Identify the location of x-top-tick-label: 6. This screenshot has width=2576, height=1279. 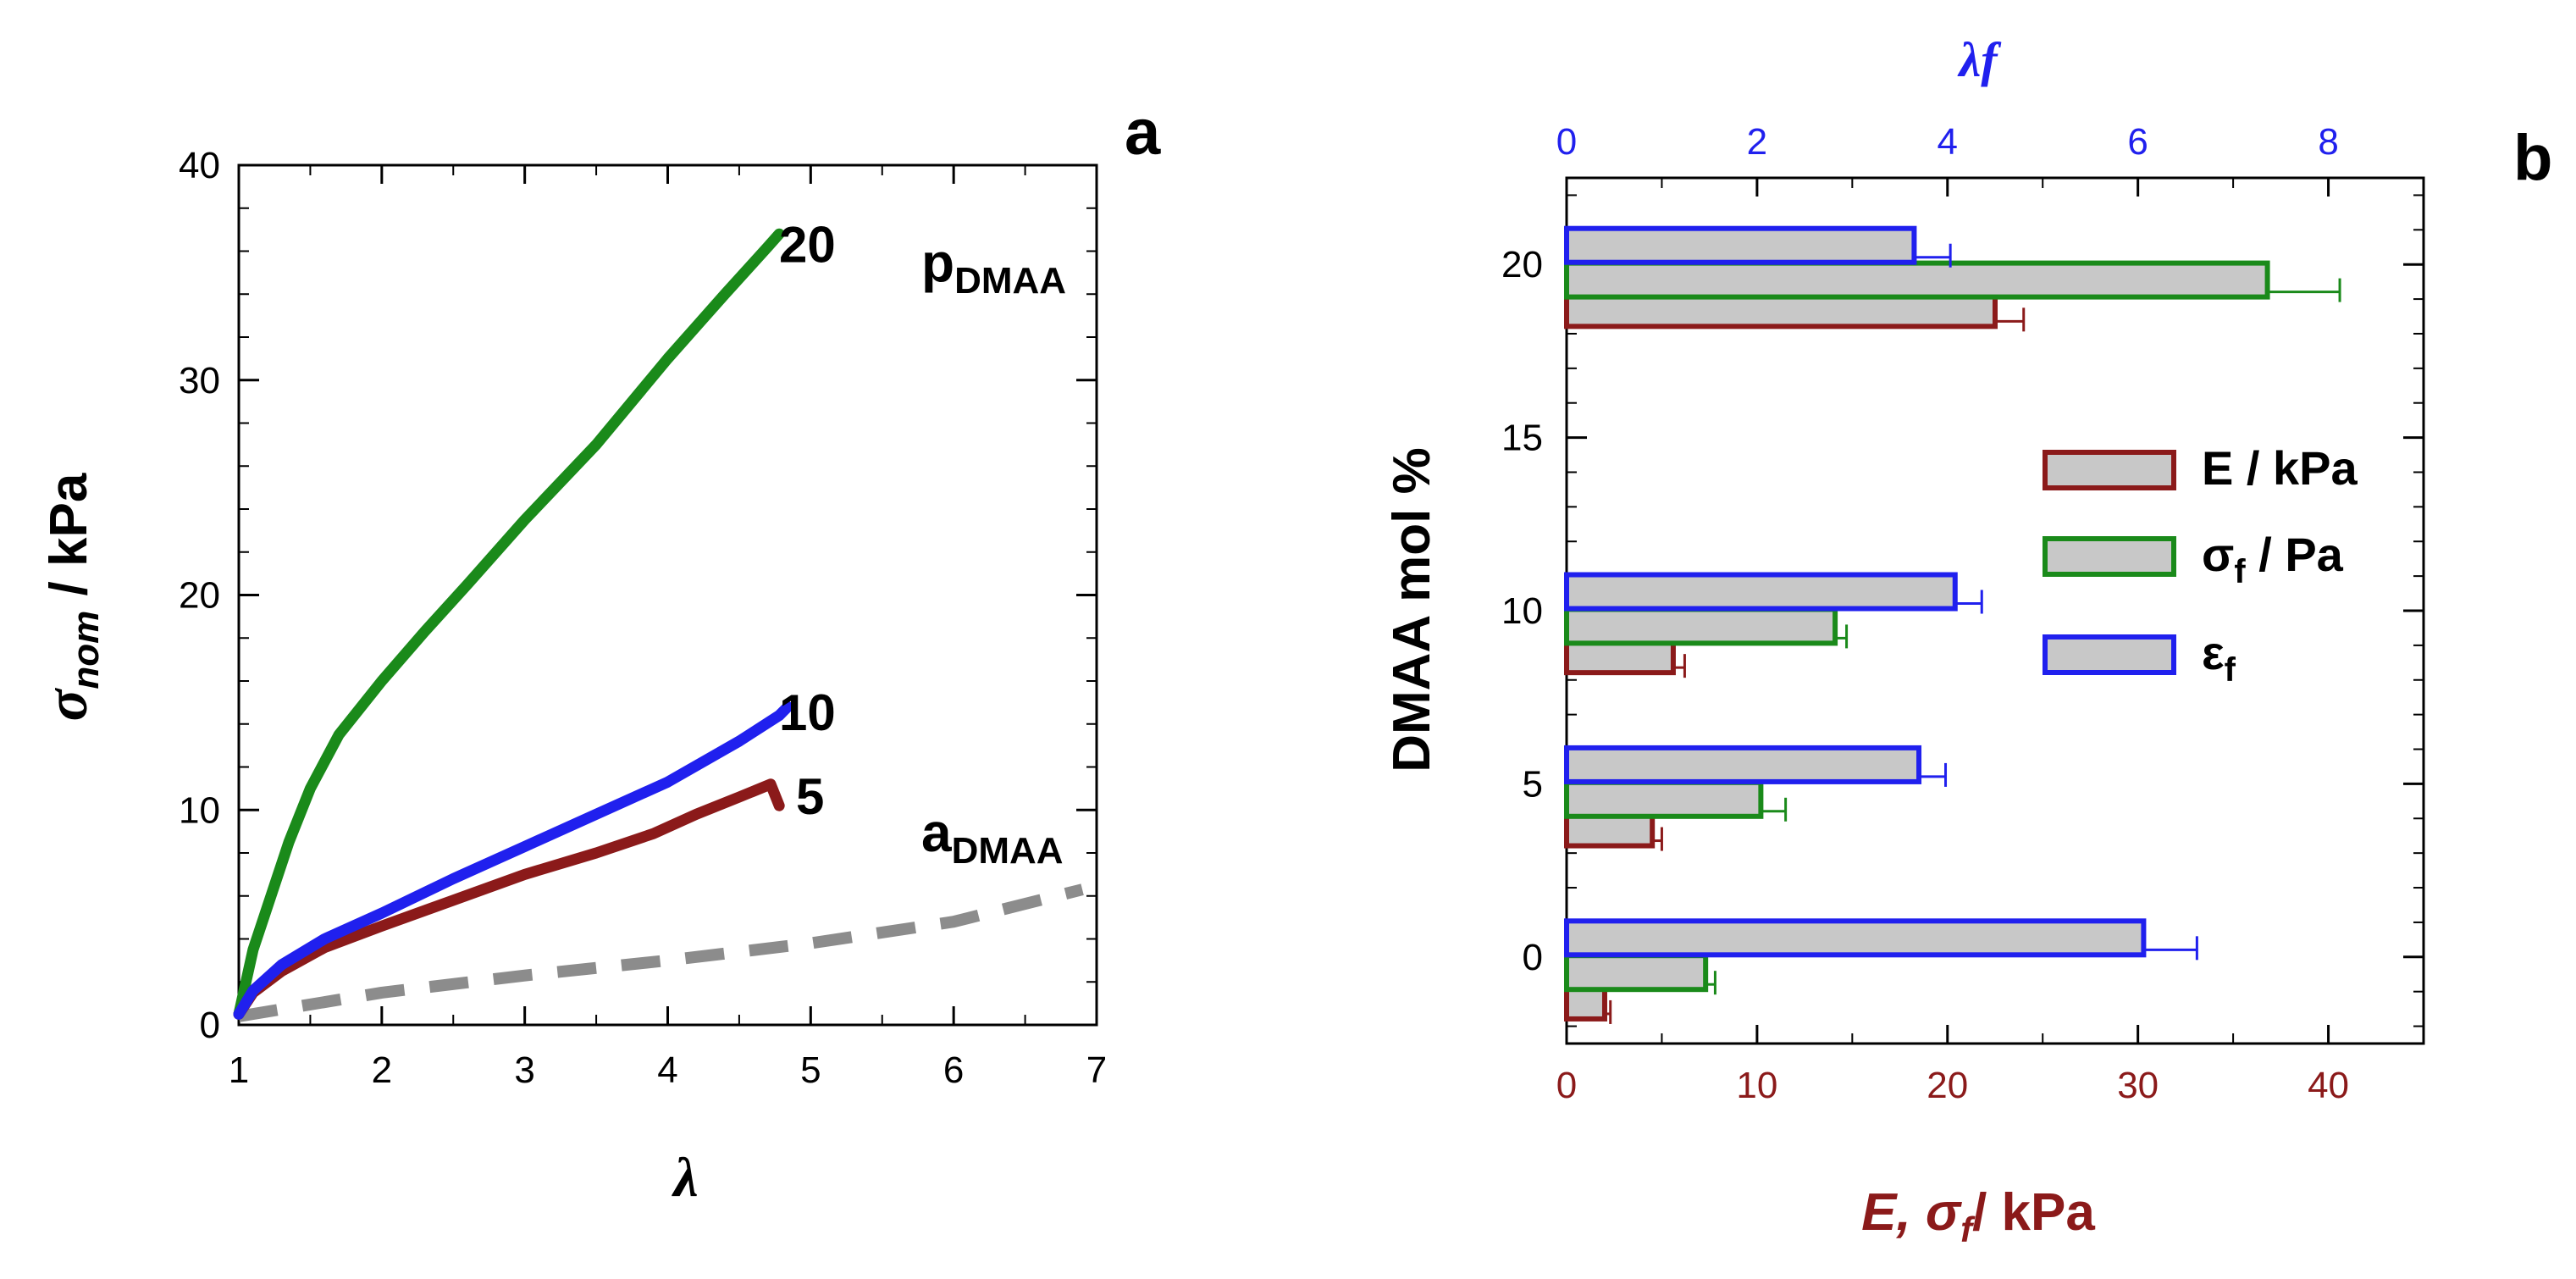
(2137, 142).